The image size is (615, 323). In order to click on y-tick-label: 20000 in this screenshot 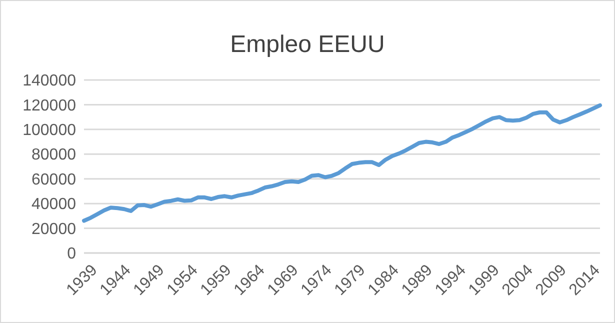, I will do `click(54, 229)`.